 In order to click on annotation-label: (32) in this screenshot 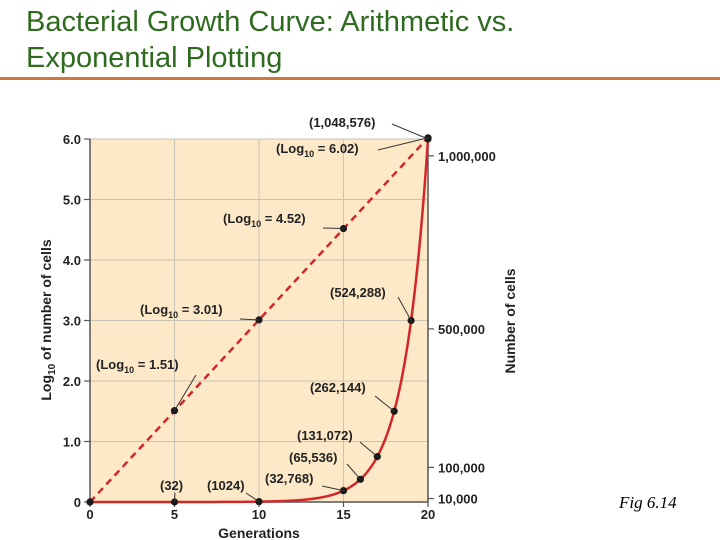, I will do `click(171, 485)`.